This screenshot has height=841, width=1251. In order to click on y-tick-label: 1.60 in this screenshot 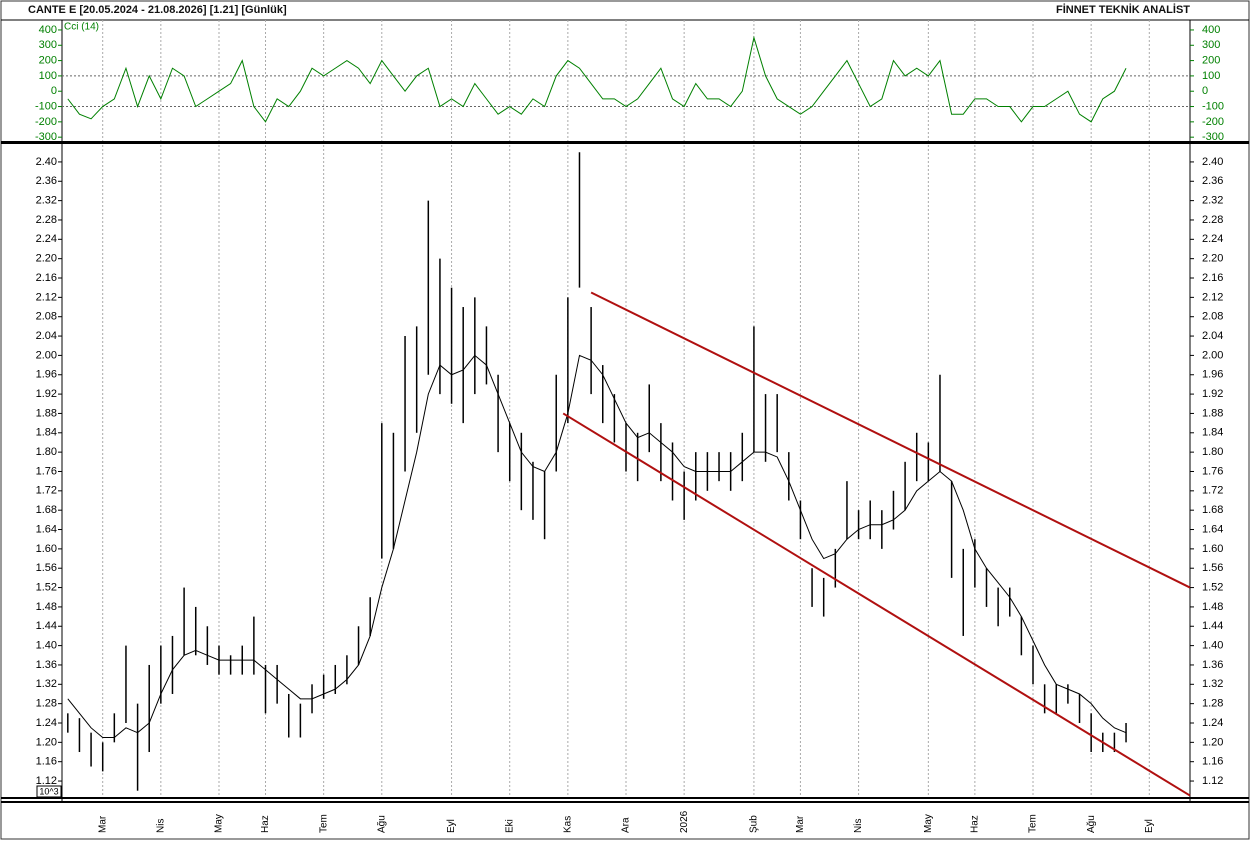, I will do `click(1212, 549)`.